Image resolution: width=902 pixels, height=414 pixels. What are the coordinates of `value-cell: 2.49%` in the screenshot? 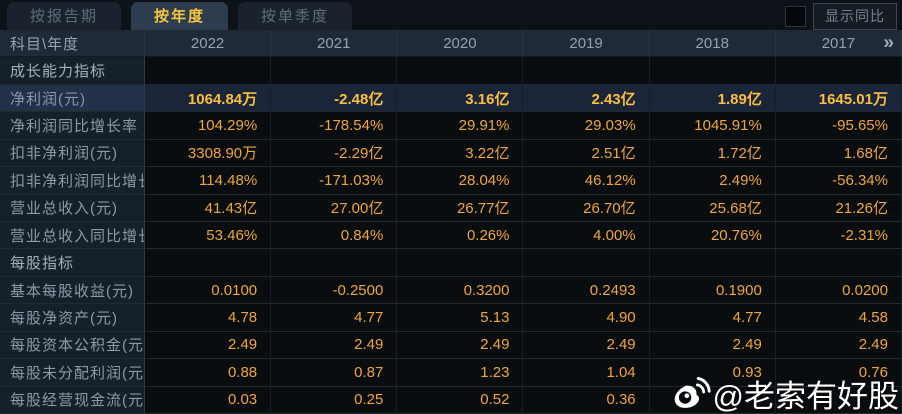 It's located at (712, 181).